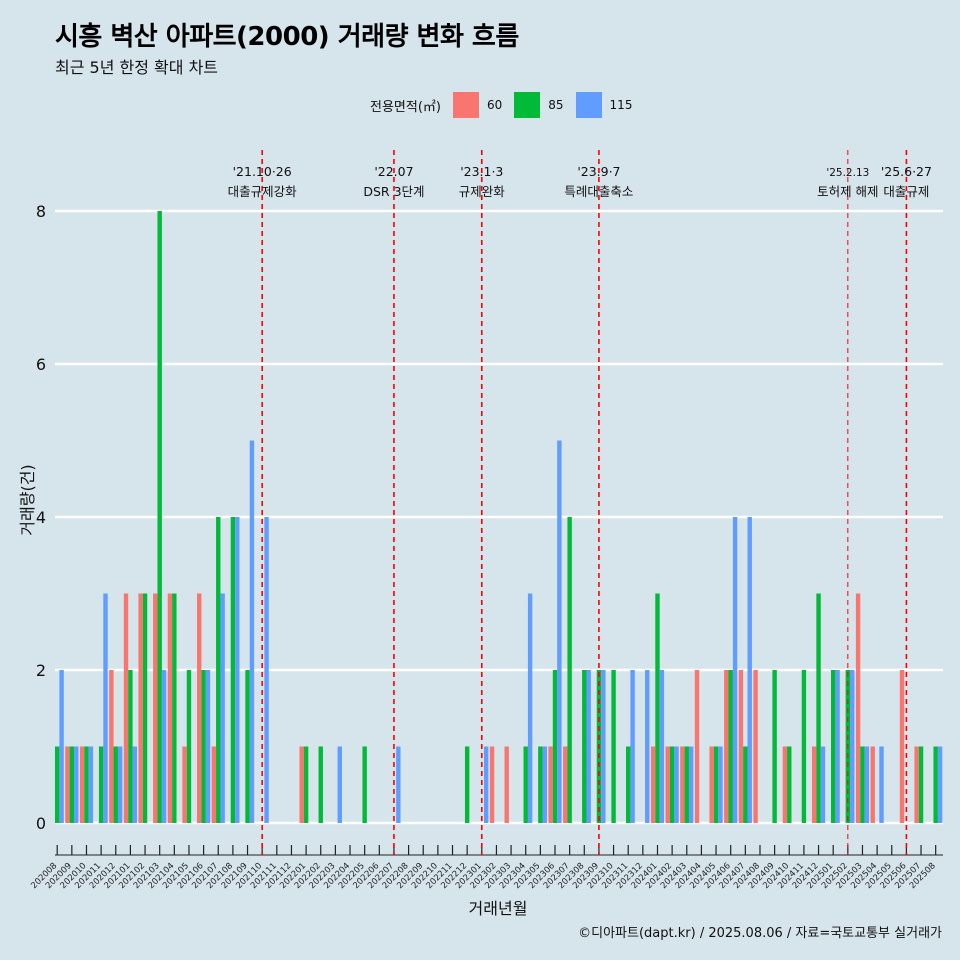 Image resolution: width=960 pixels, height=960 pixels. What do you see at coordinates (481, 171) in the screenshot?
I see `event-date-202301: '23.1·3` at bounding box center [481, 171].